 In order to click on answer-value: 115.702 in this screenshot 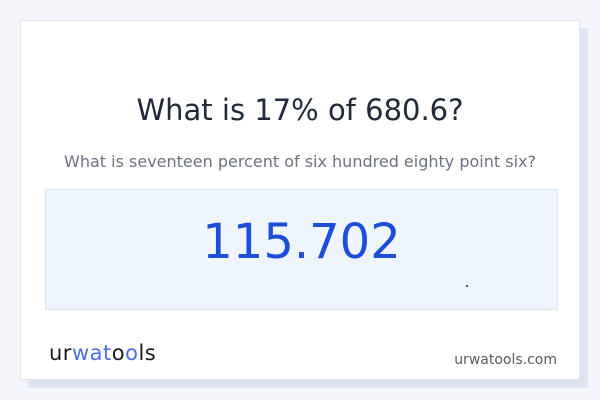, I will do `click(301, 242)`.